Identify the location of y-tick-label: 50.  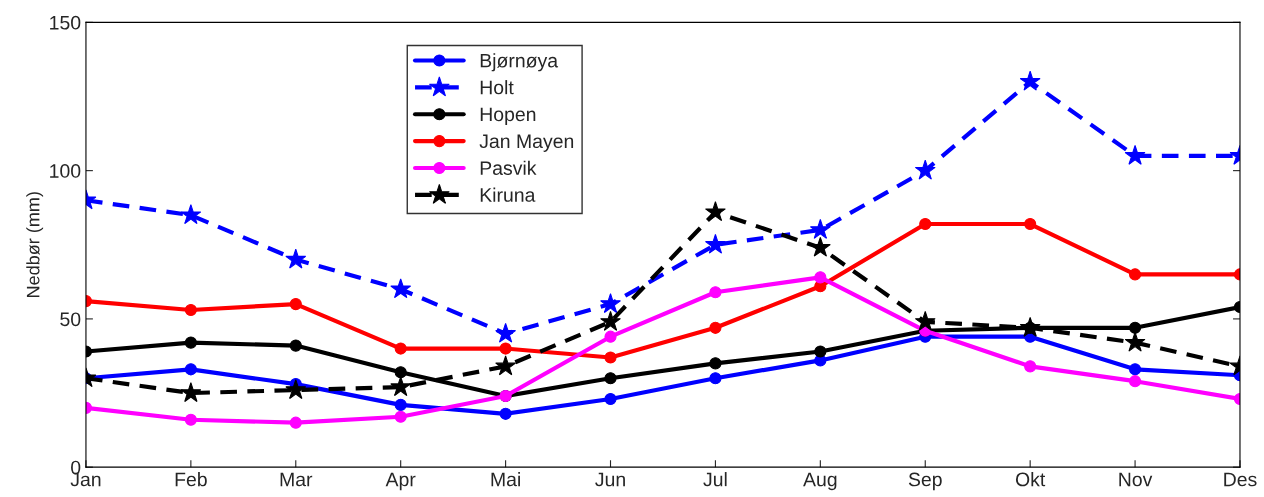
(70, 319).